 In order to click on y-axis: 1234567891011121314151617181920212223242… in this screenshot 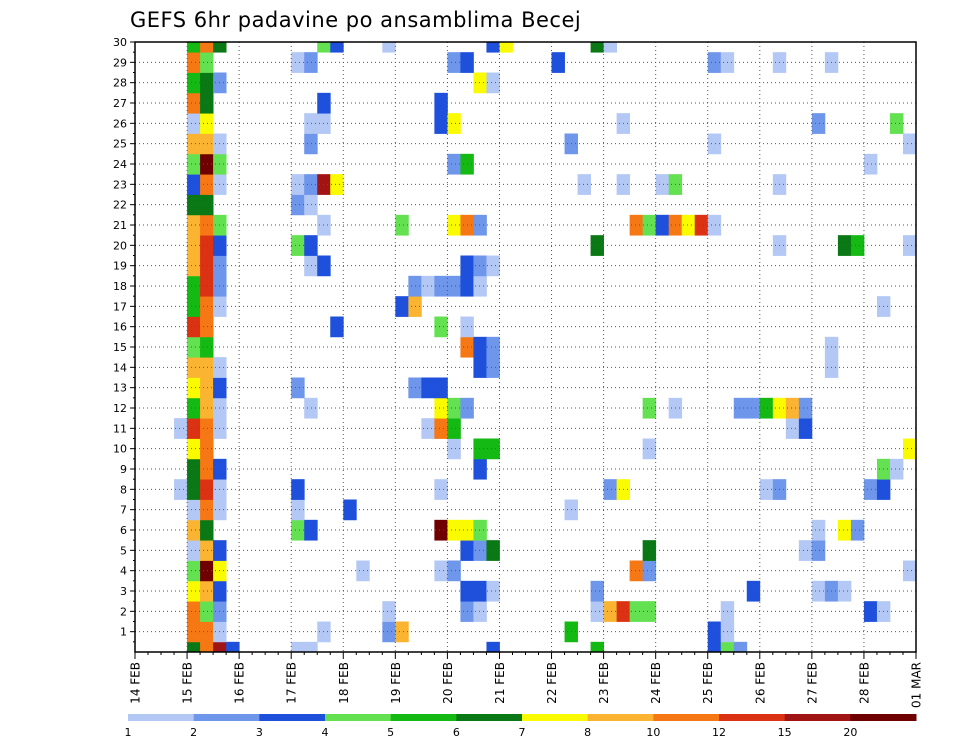, I will do `click(124, 339)`.